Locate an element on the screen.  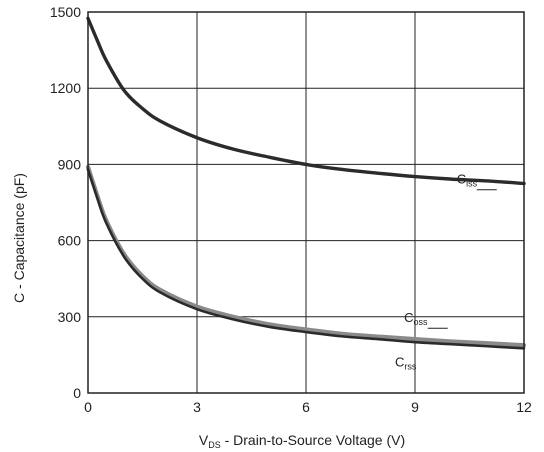
x-tick-label: 6 is located at coordinates (306, 407).